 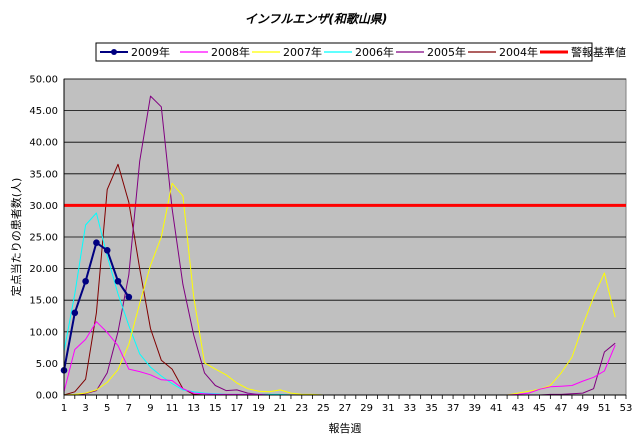 I want to click on legend-label: 2009年, so click(x=150, y=52).